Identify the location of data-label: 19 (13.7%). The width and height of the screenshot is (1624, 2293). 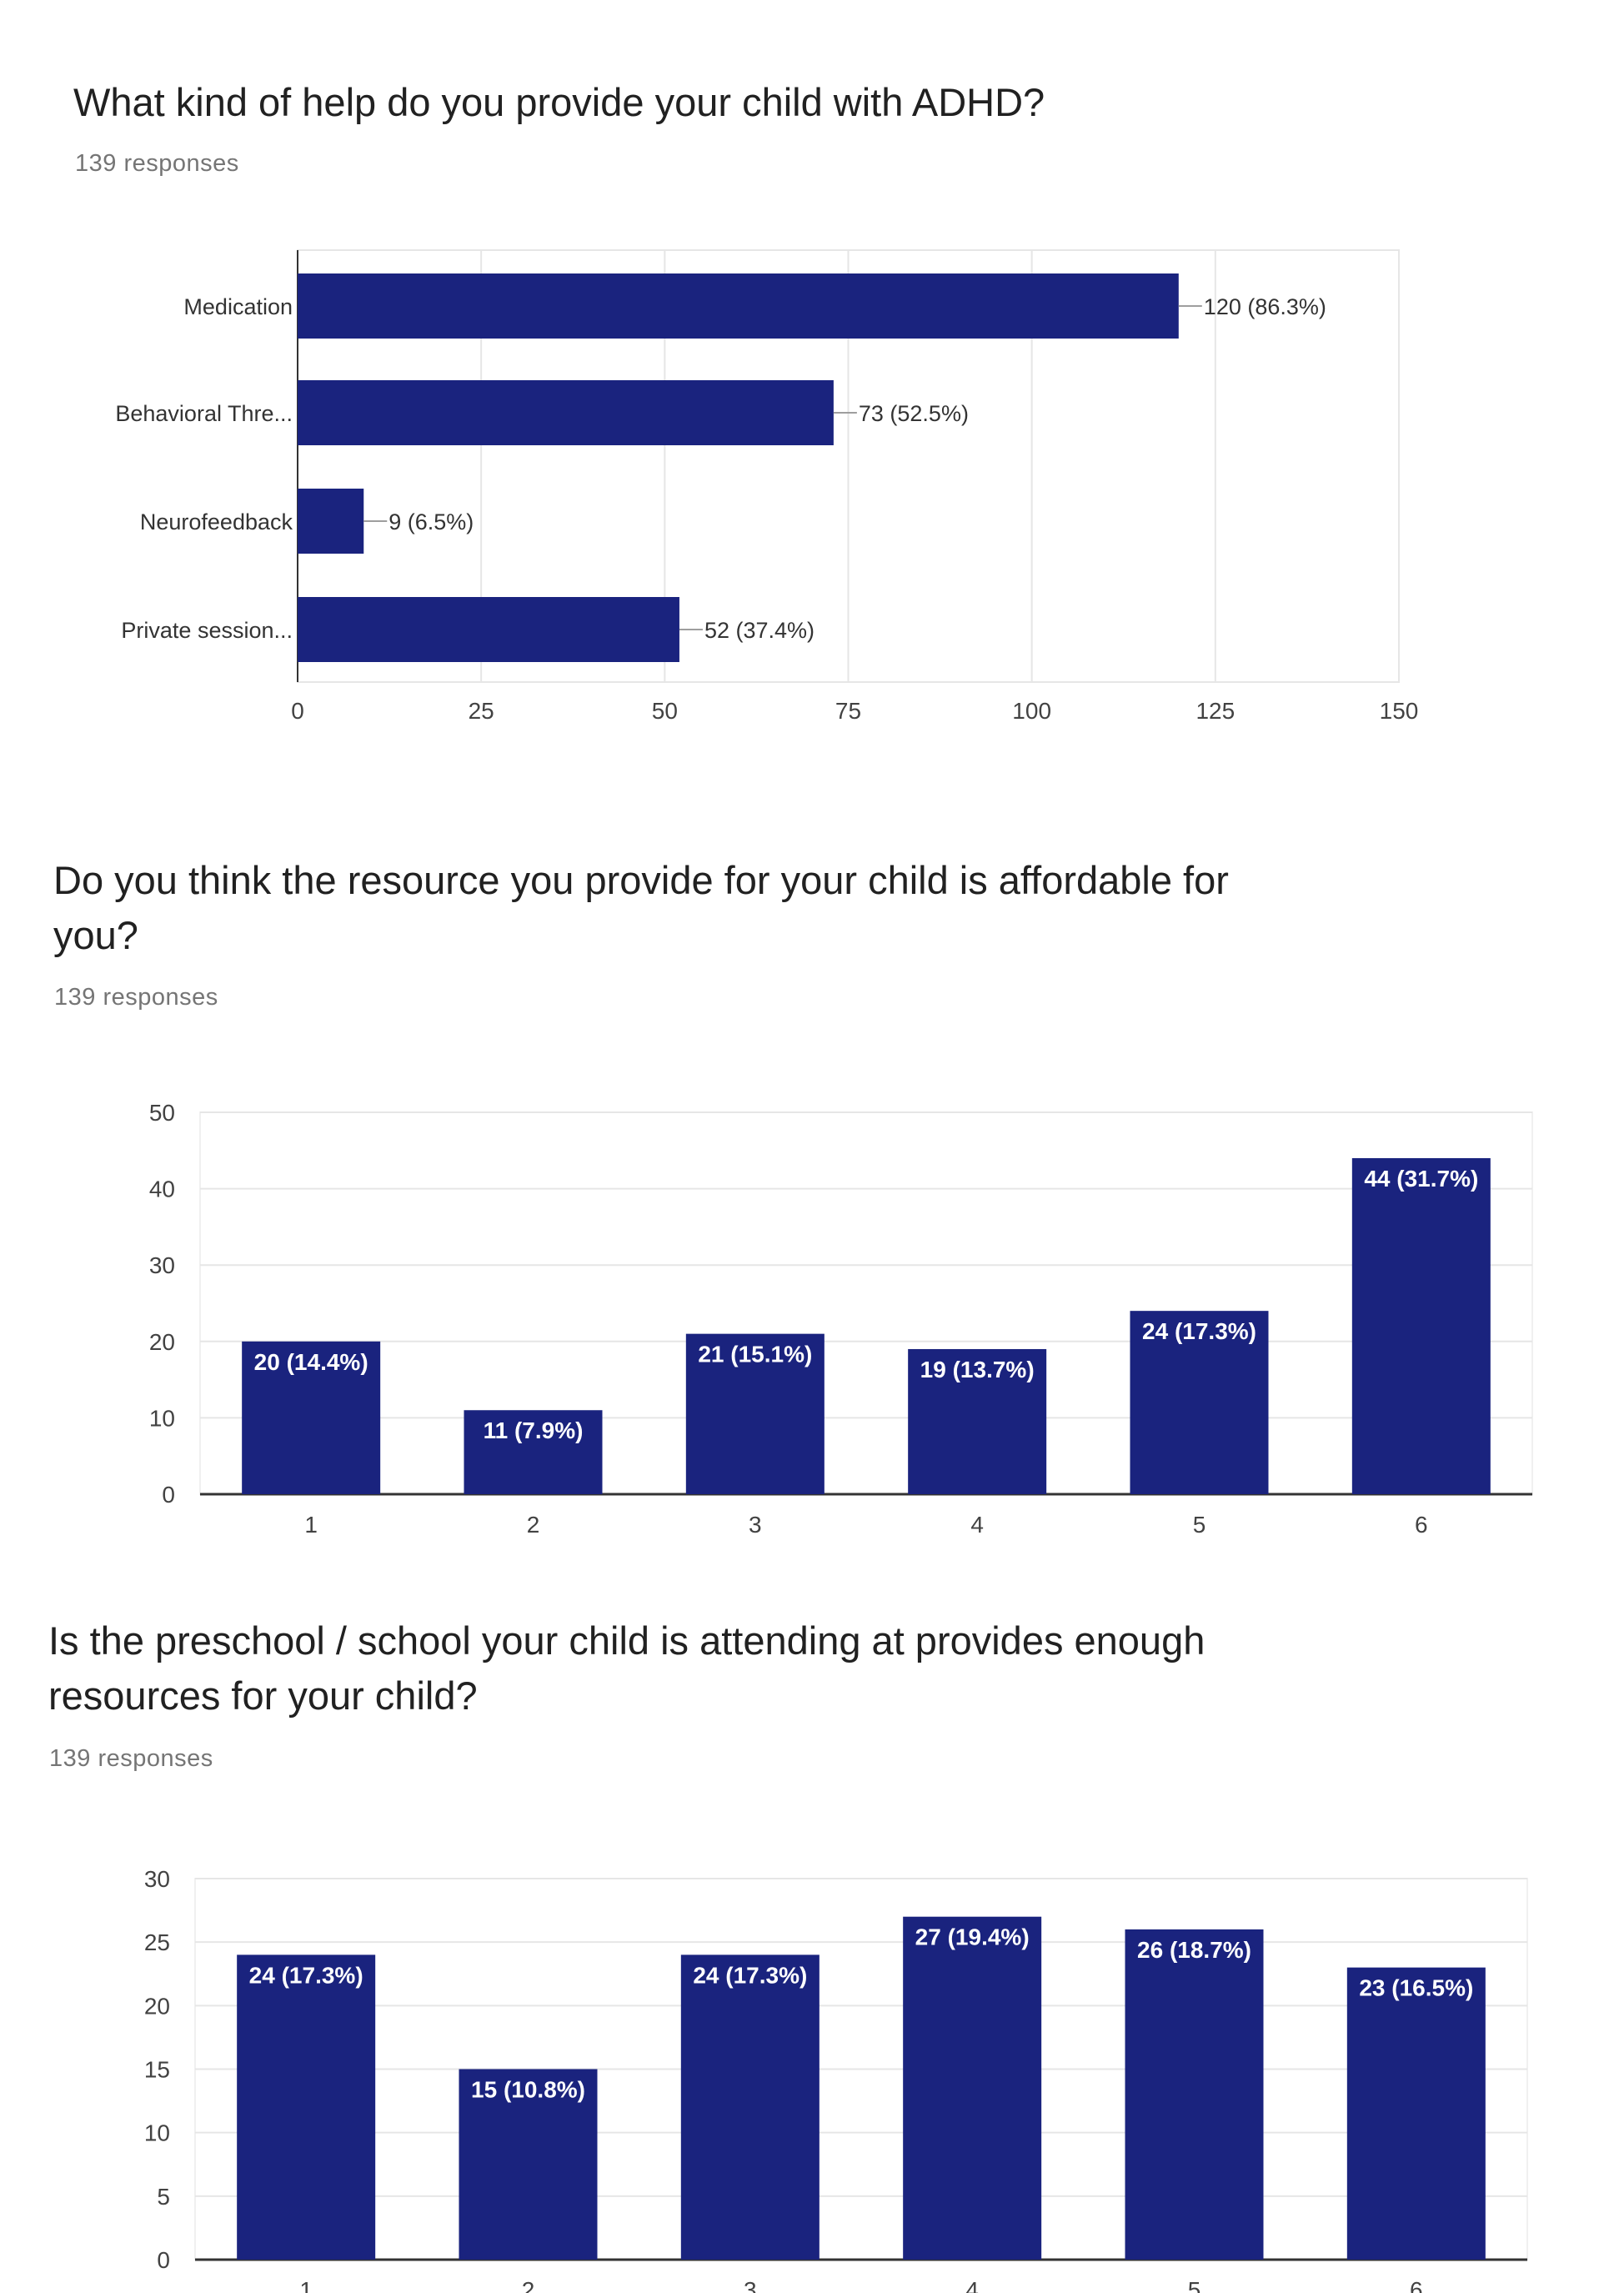
(978, 1369).